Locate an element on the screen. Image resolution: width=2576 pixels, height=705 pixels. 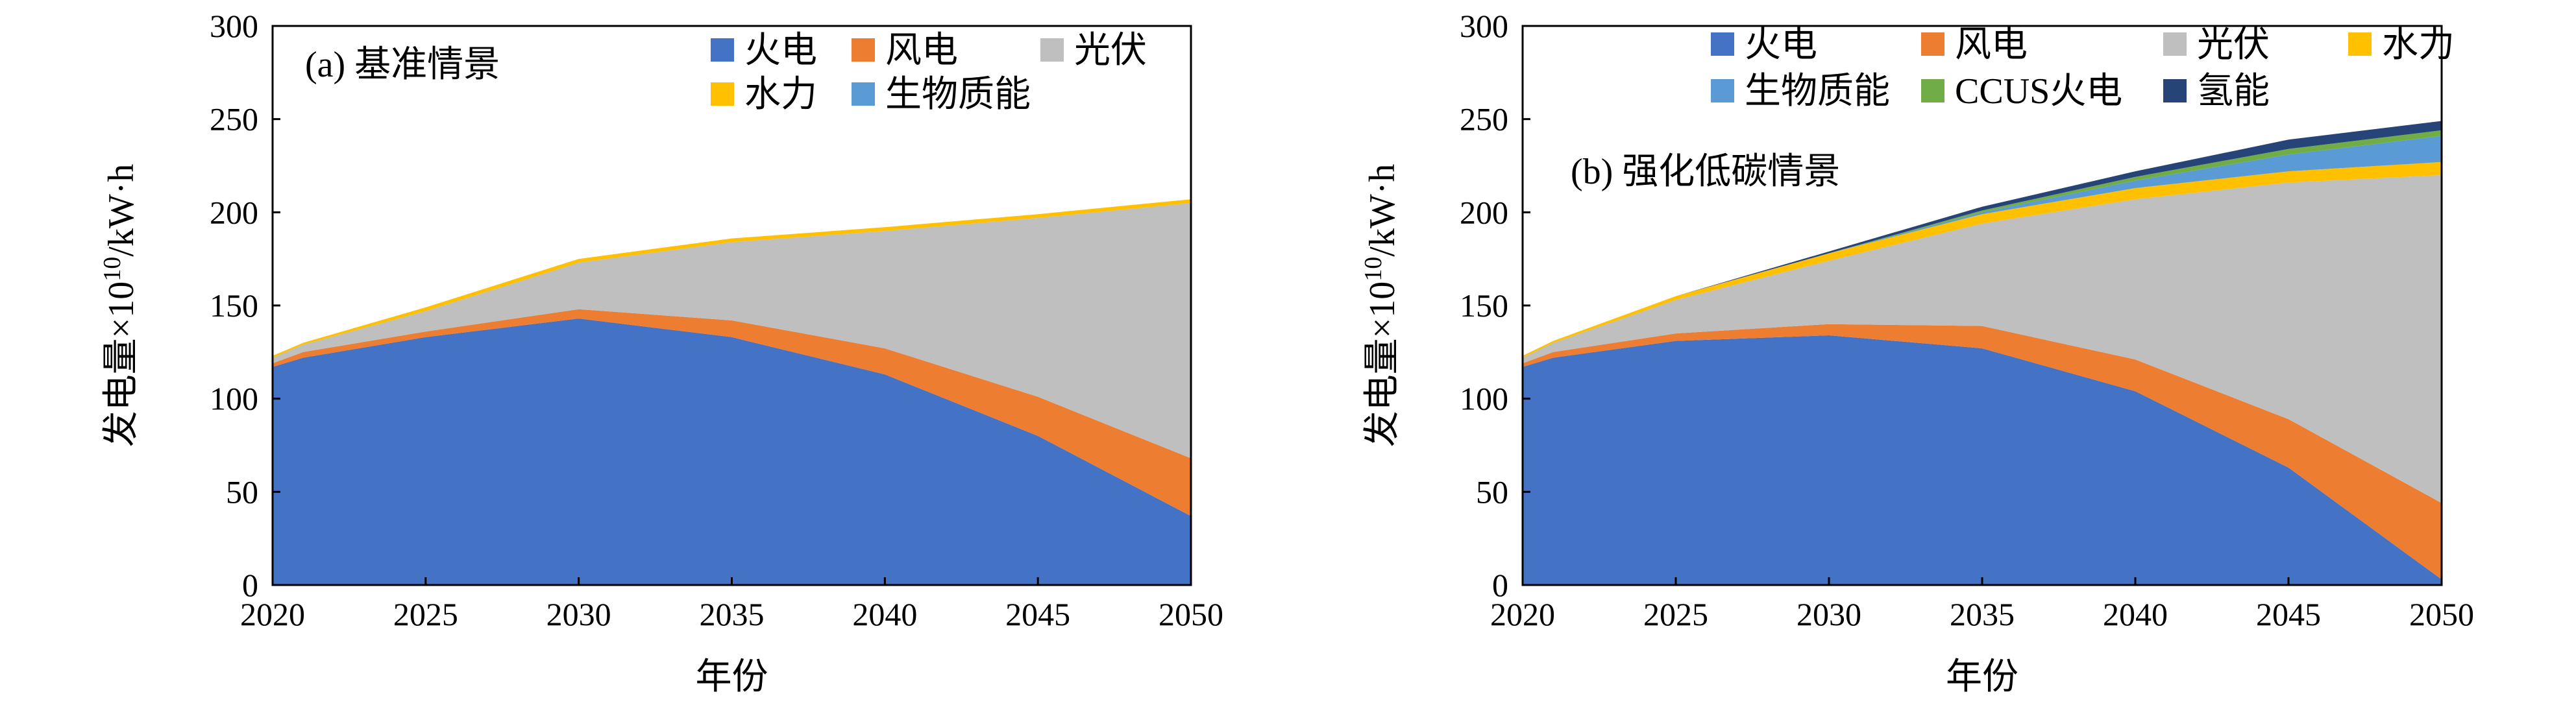
legend-item: 氢能 is located at coordinates (2216, 91).